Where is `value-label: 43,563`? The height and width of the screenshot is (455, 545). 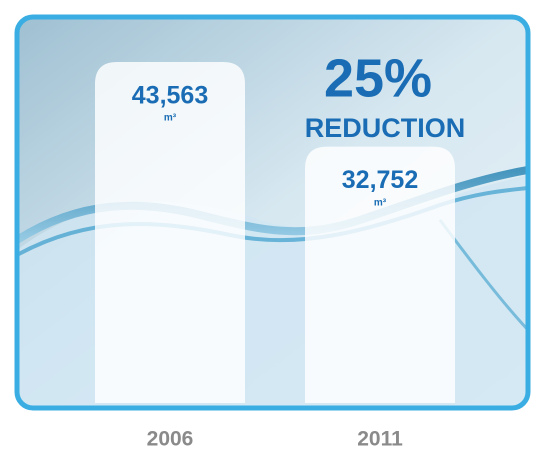
value-label: 43,563 is located at coordinates (170, 96).